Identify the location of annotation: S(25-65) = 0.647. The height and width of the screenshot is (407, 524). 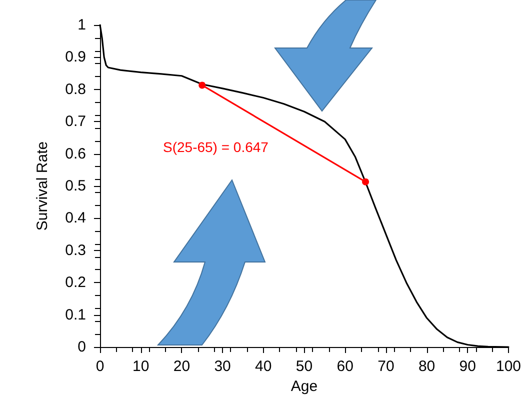
(216, 147).